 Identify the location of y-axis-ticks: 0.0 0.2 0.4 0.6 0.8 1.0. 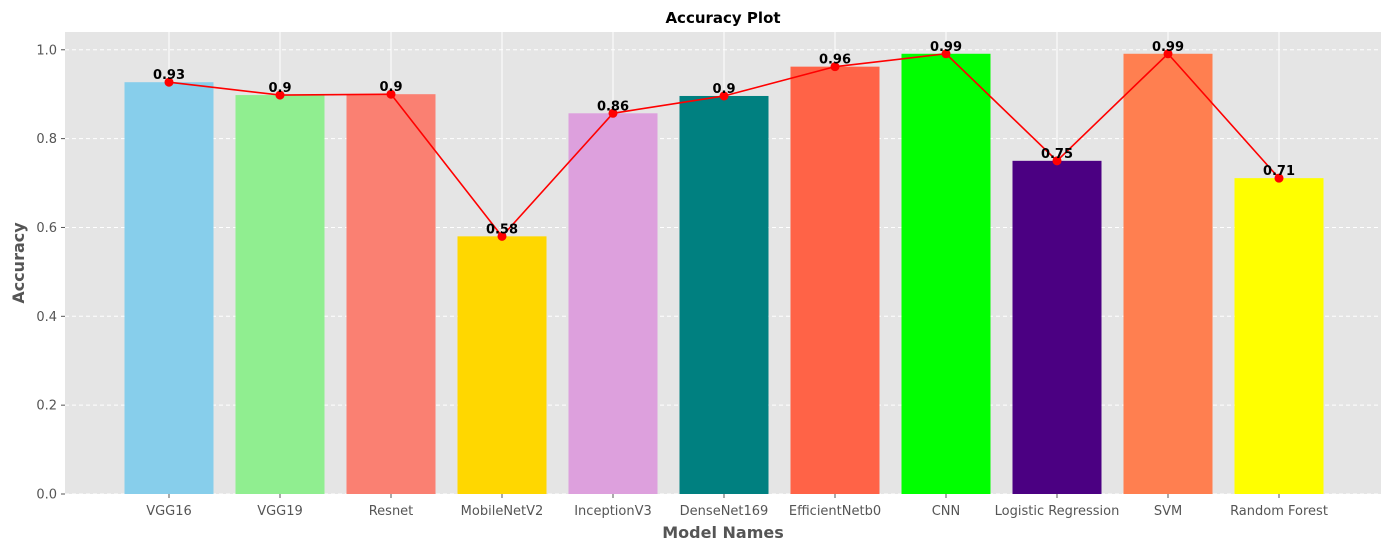
(50, 273).